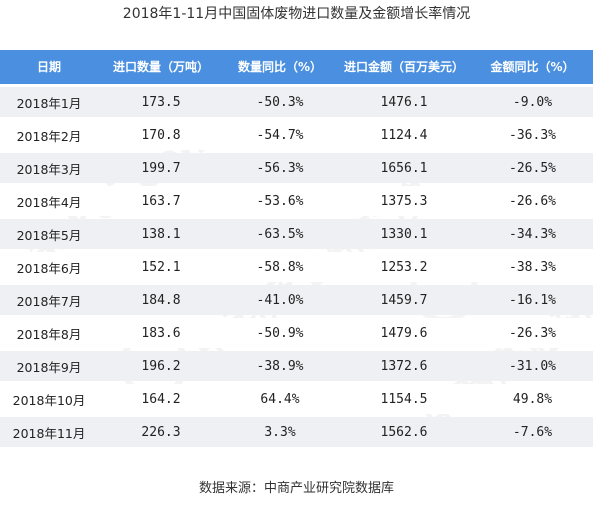 This screenshot has width=593, height=507. I want to click on cell-amount-yoy: -7.6%, so click(532, 432).